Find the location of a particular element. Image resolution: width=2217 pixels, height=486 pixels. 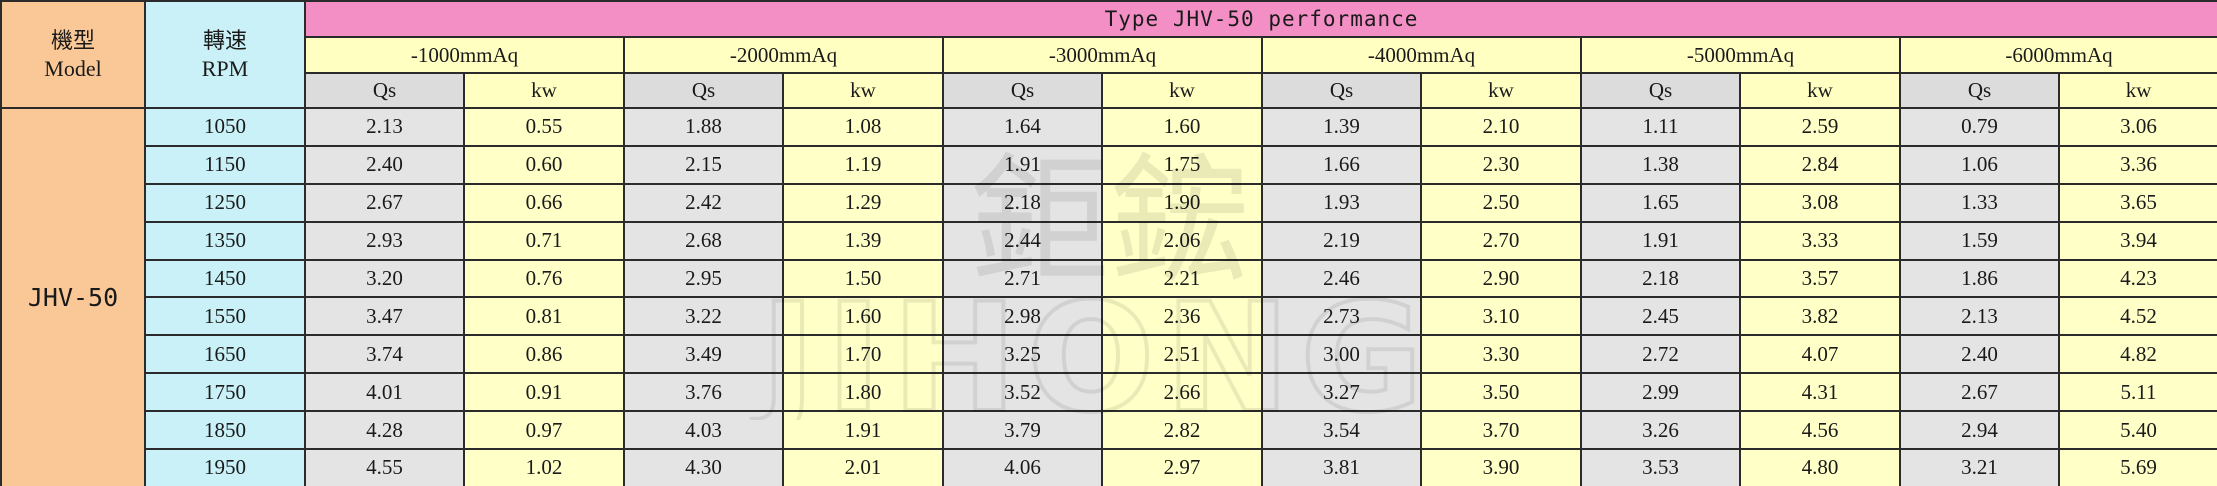

kw-value-cell: 2.36 is located at coordinates (1182, 316).